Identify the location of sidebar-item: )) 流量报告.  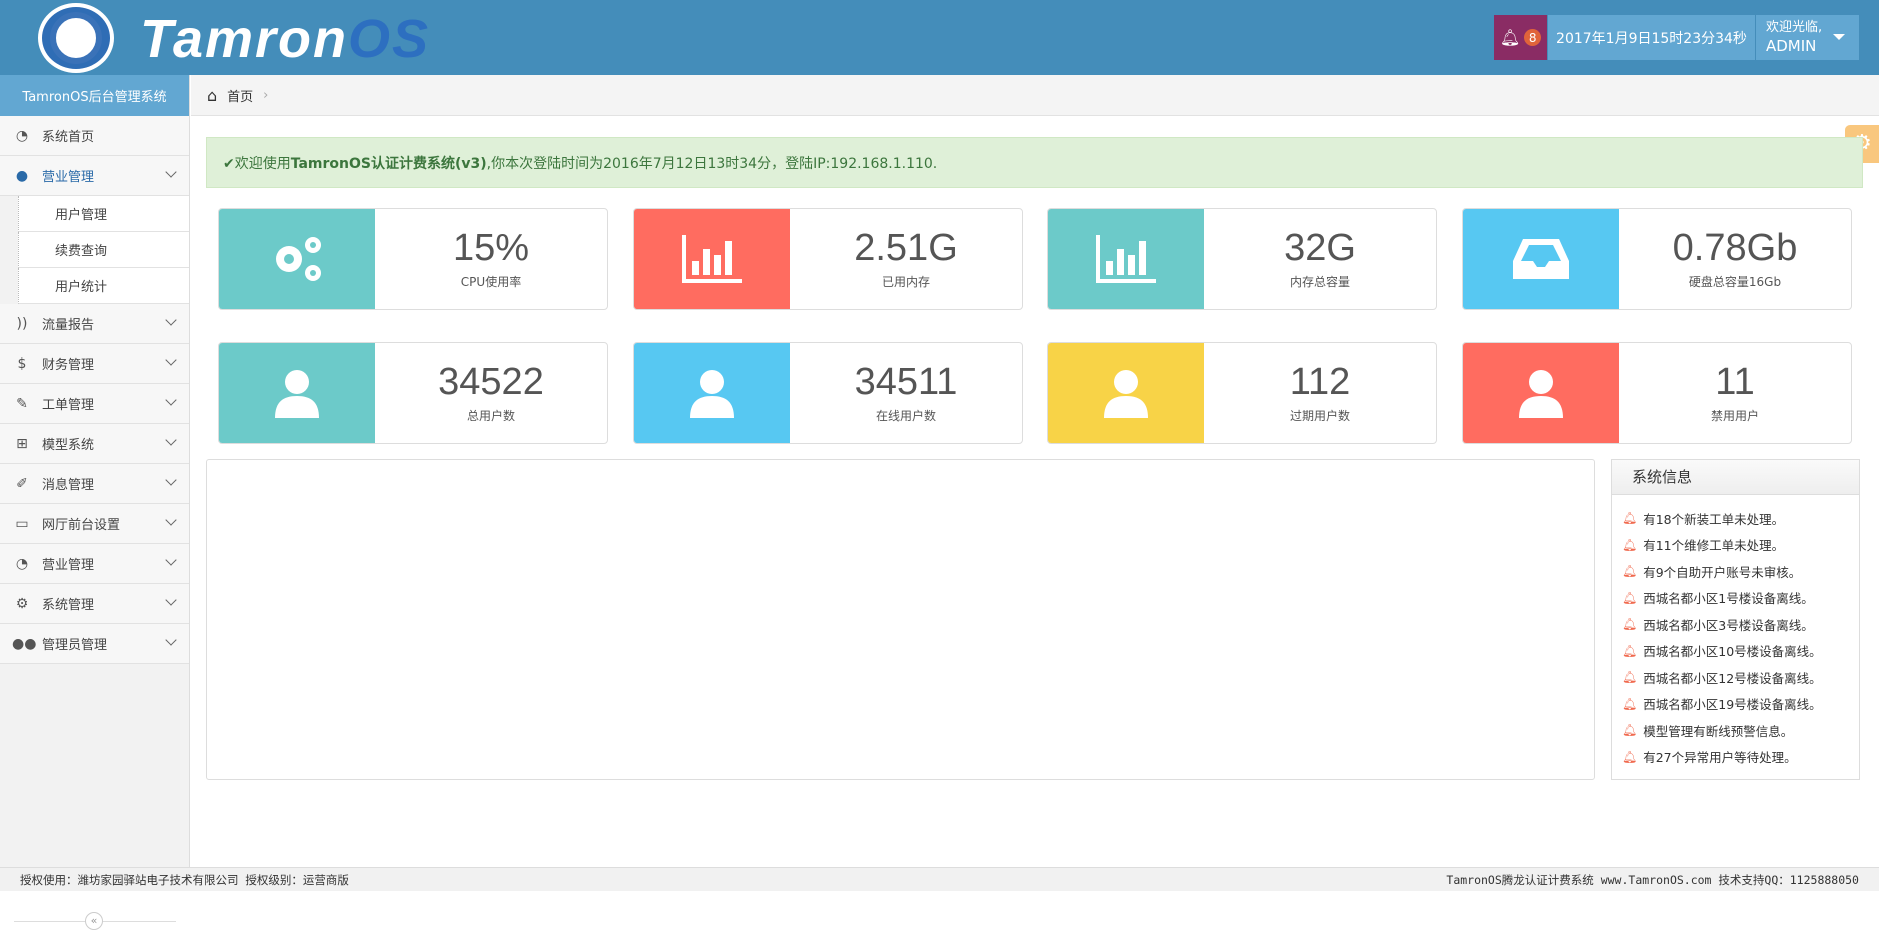
(94, 324).